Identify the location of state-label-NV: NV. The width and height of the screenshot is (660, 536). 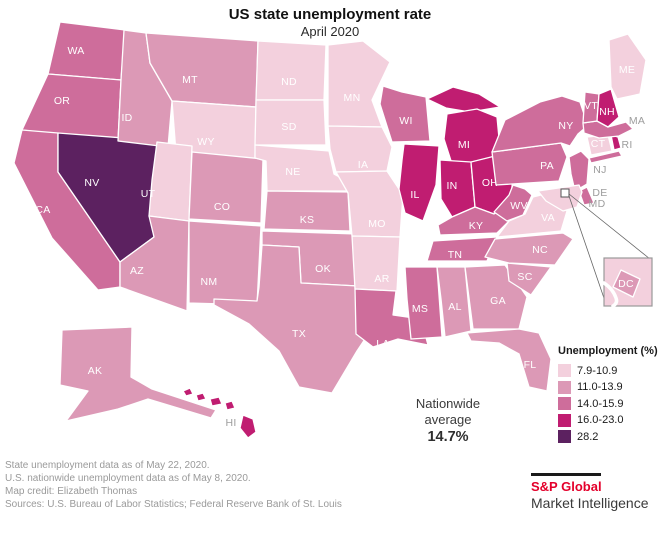
(91, 183).